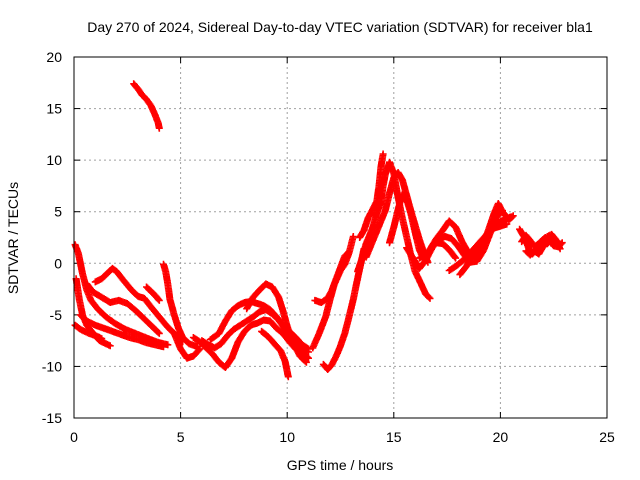 This screenshot has height=480, width=640. What do you see at coordinates (52, 366) in the screenshot?
I see `y-tick-label: -10` at bounding box center [52, 366].